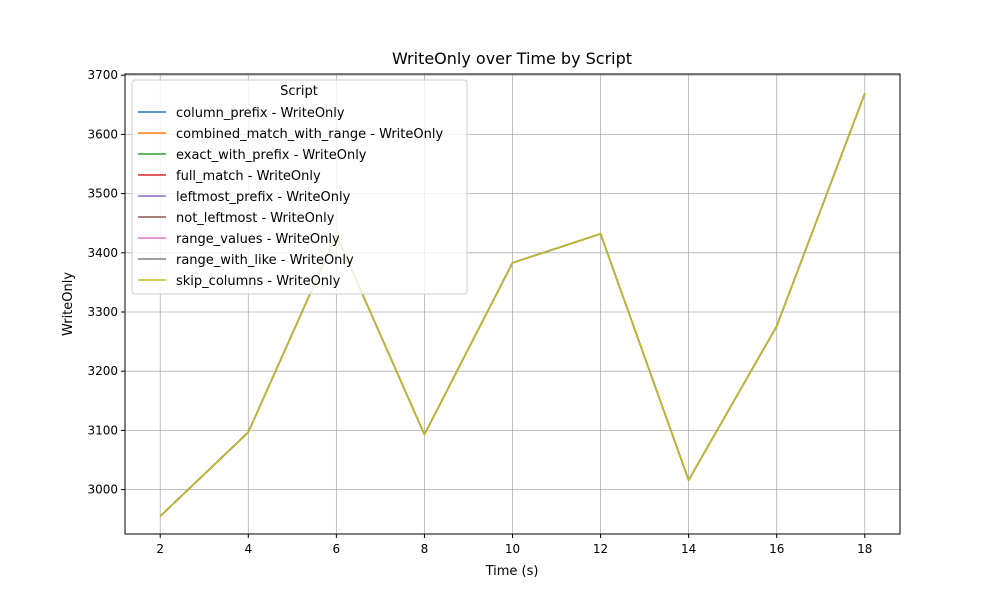  What do you see at coordinates (102, 194) in the screenshot?
I see `y-tick-label: 3500` at bounding box center [102, 194].